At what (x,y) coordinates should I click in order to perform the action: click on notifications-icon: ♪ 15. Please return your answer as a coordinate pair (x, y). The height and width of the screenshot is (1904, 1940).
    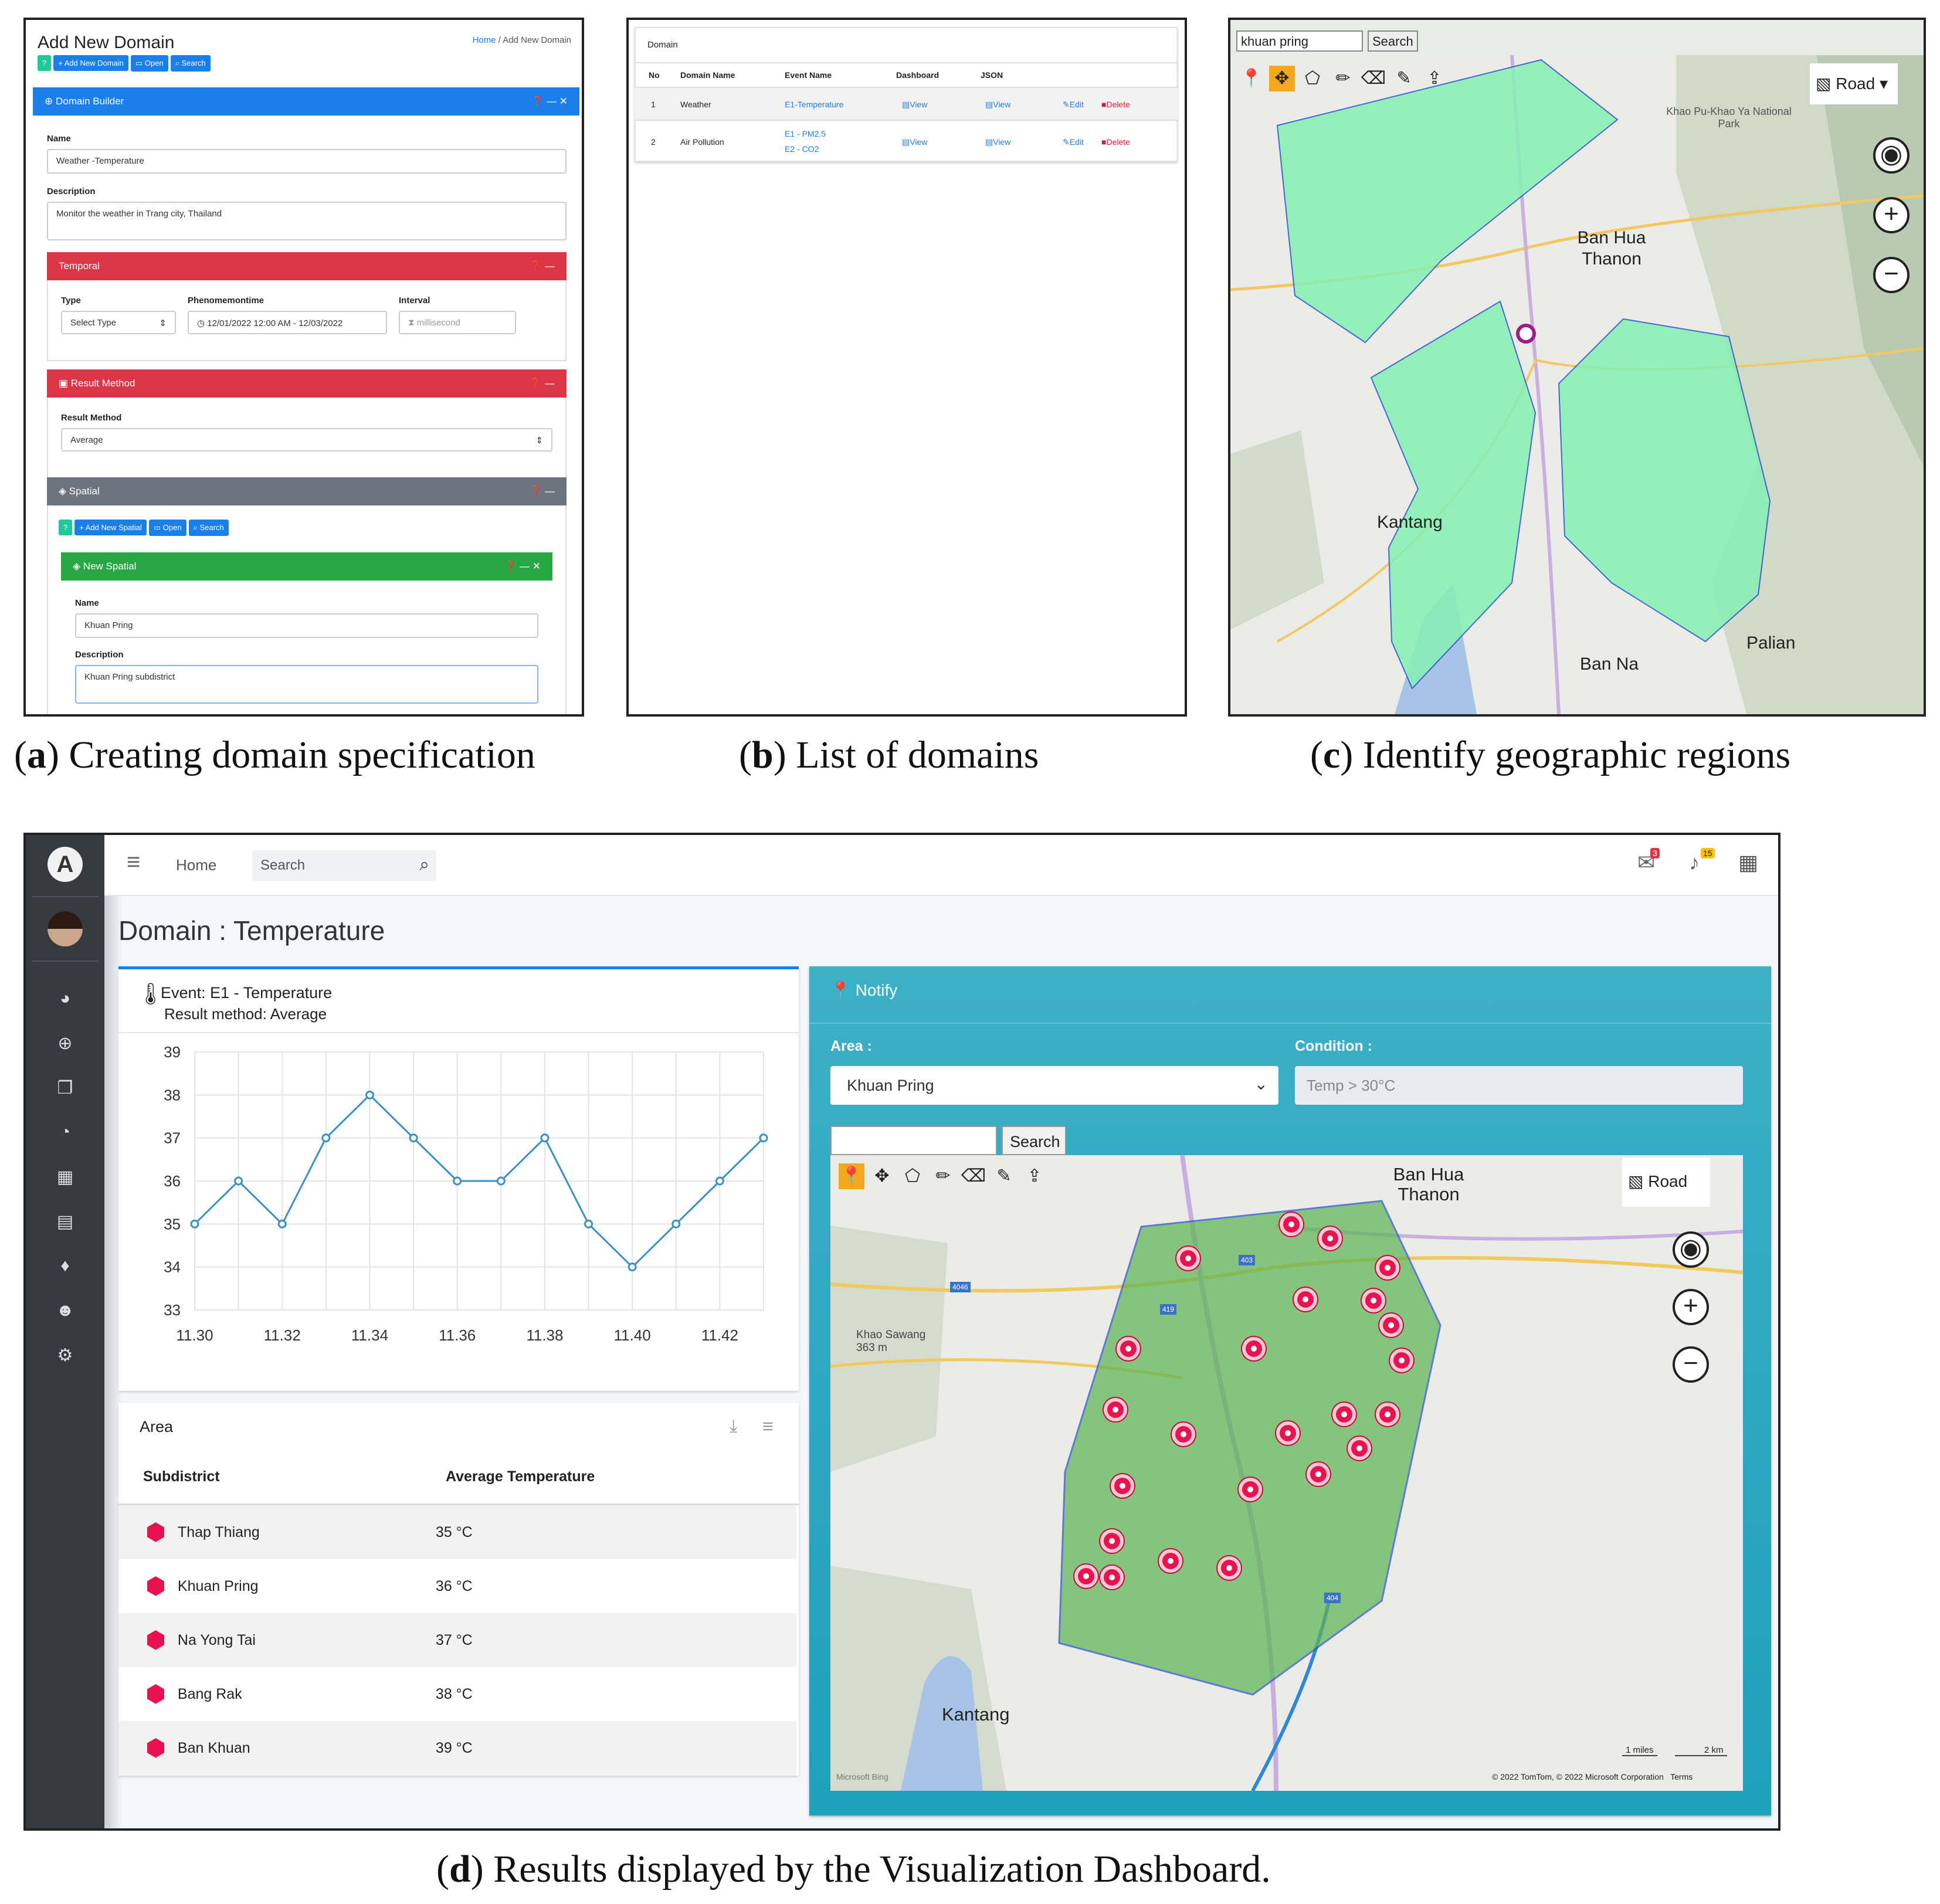
    Looking at the image, I should click on (1702, 861).